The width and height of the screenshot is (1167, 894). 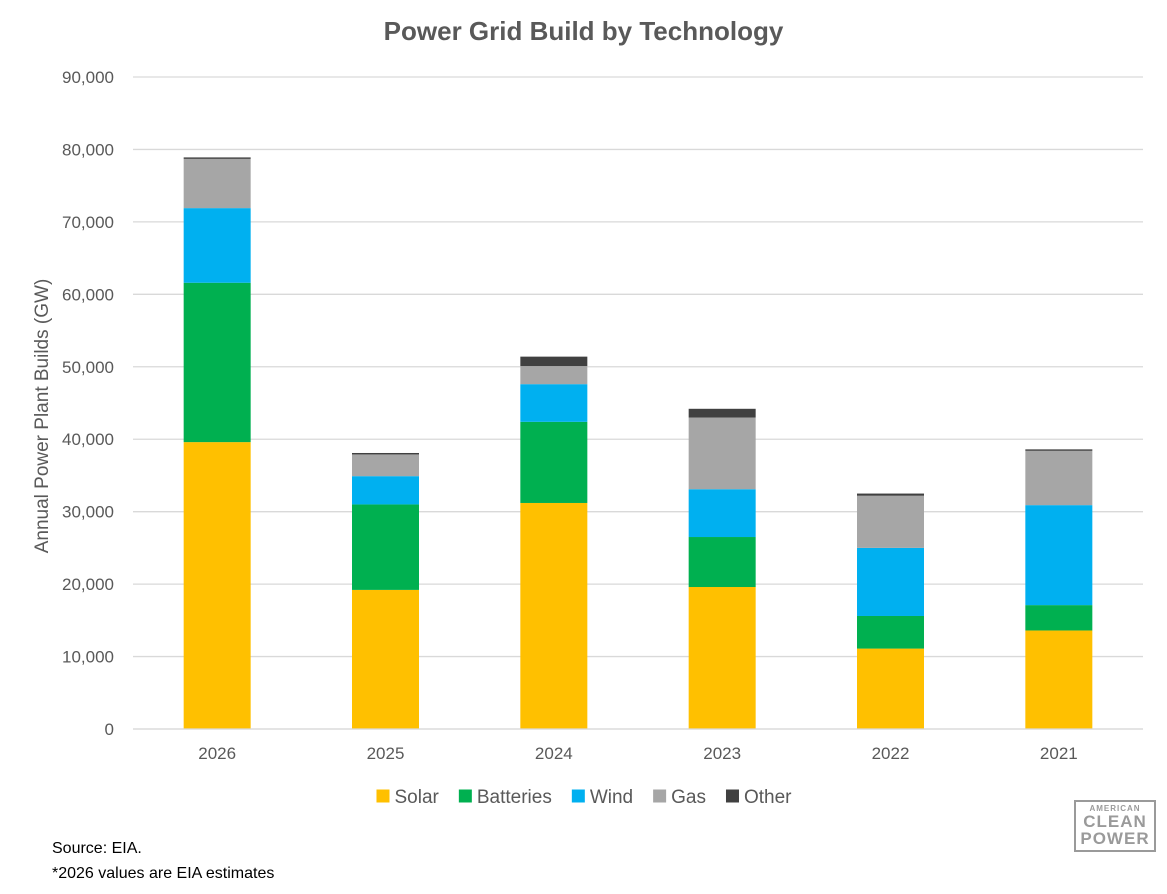 What do you see at coordinates (42, 416) in the screenshot?
I see `y-axis-title: Annual Power Plant Builds (GW)` at bounding box center [42, 416].